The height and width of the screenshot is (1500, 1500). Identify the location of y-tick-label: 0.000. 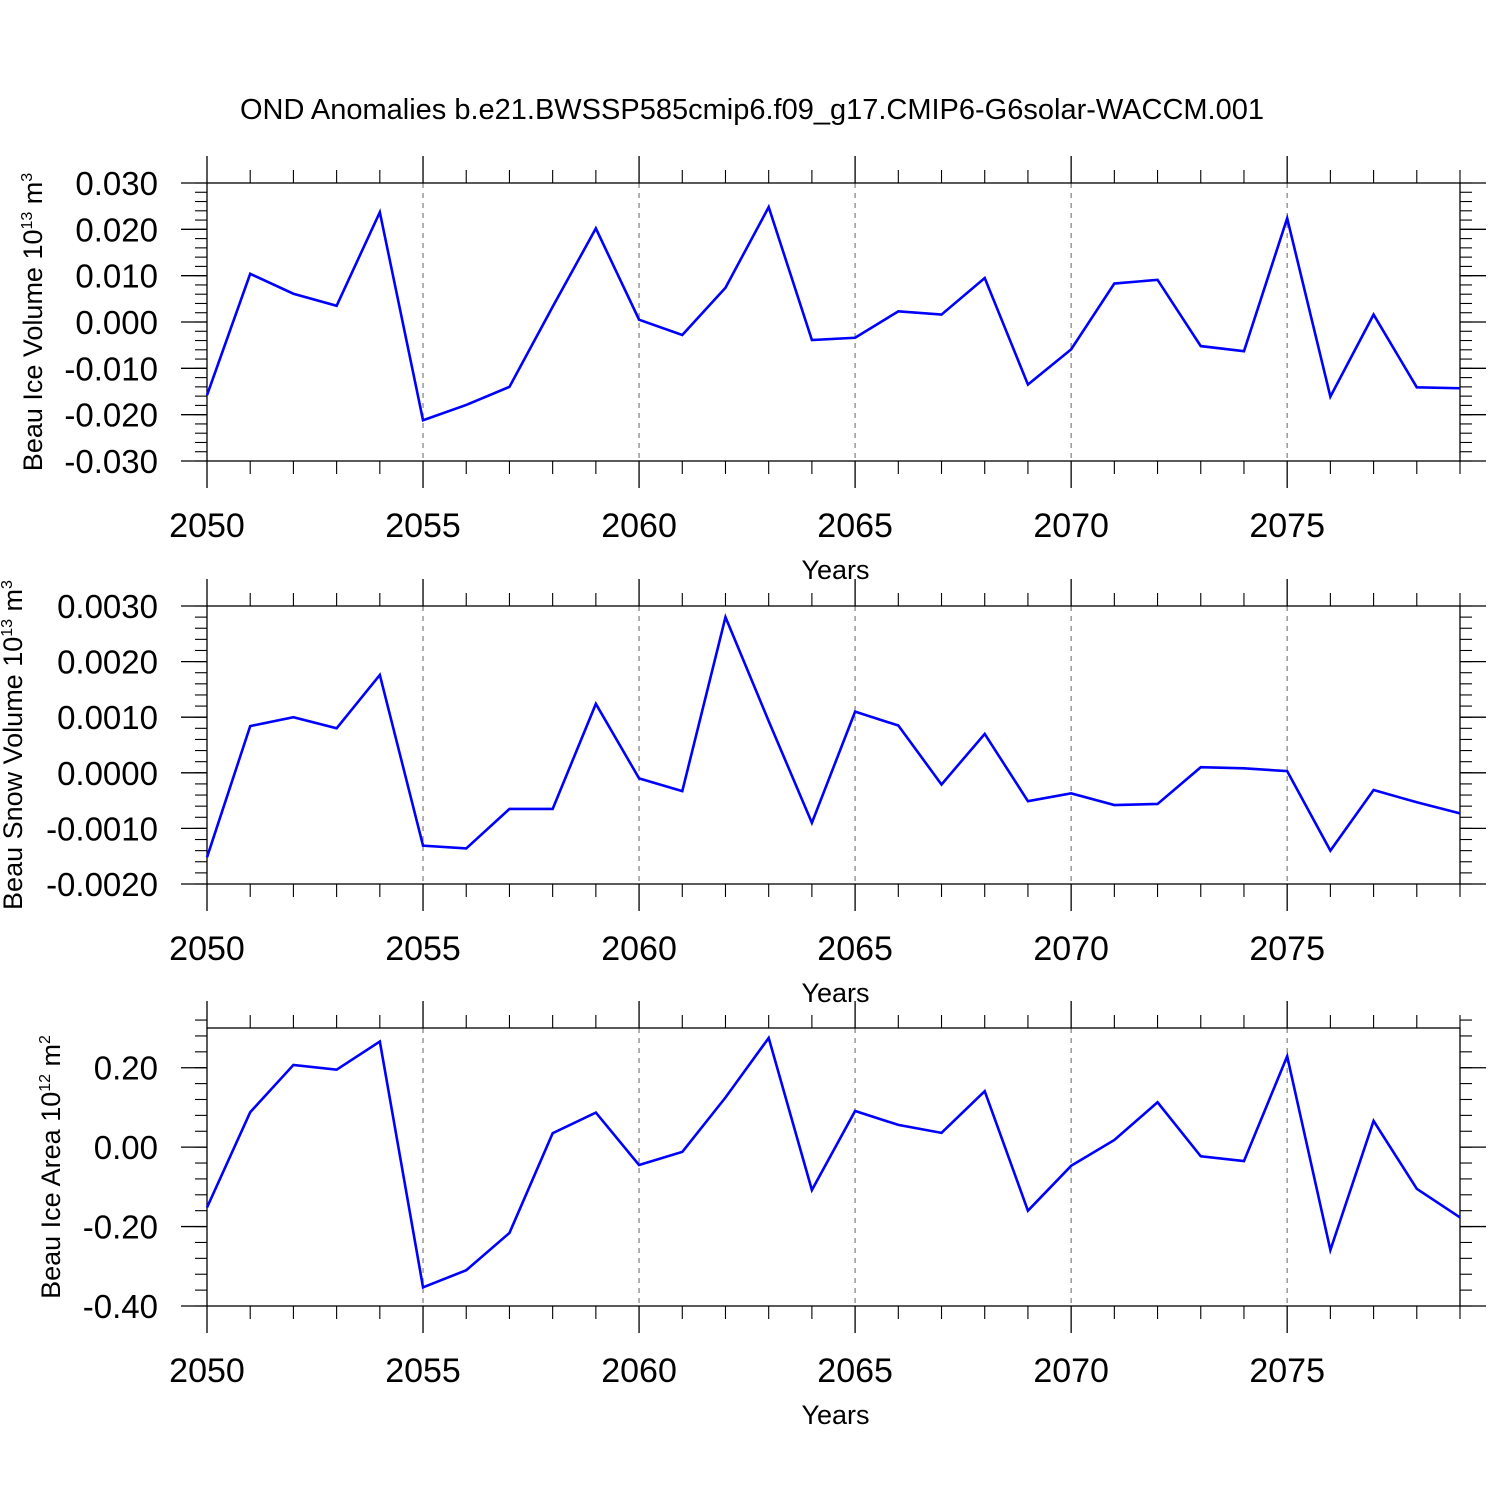
(116, 322).